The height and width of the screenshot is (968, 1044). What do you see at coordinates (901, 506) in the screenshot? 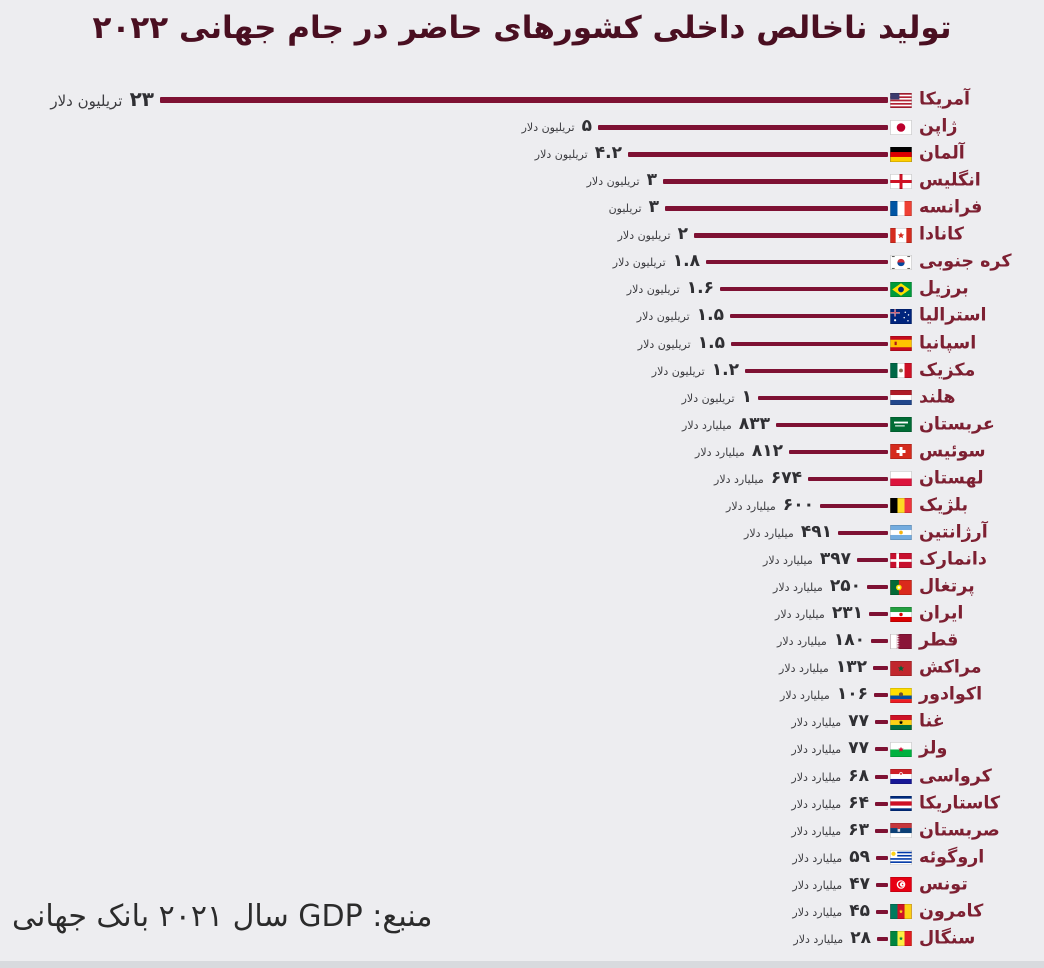
I see `flag-be-icon` at bounding box center [901, 506].